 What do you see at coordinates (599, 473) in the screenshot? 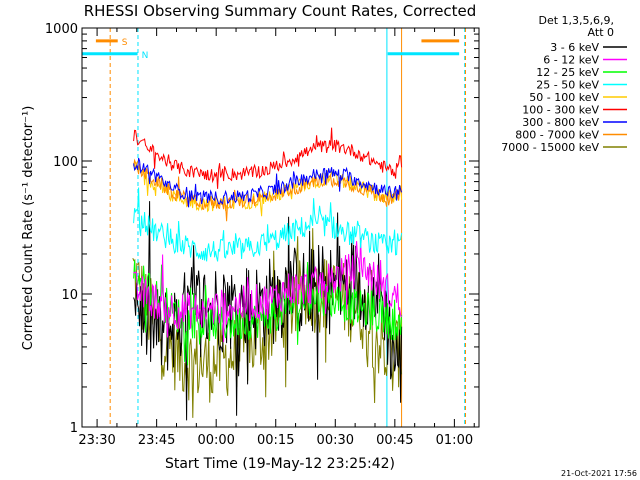
I see `timestamp: 21-Oct-2021 17:56` at bounding box center [599, 473].